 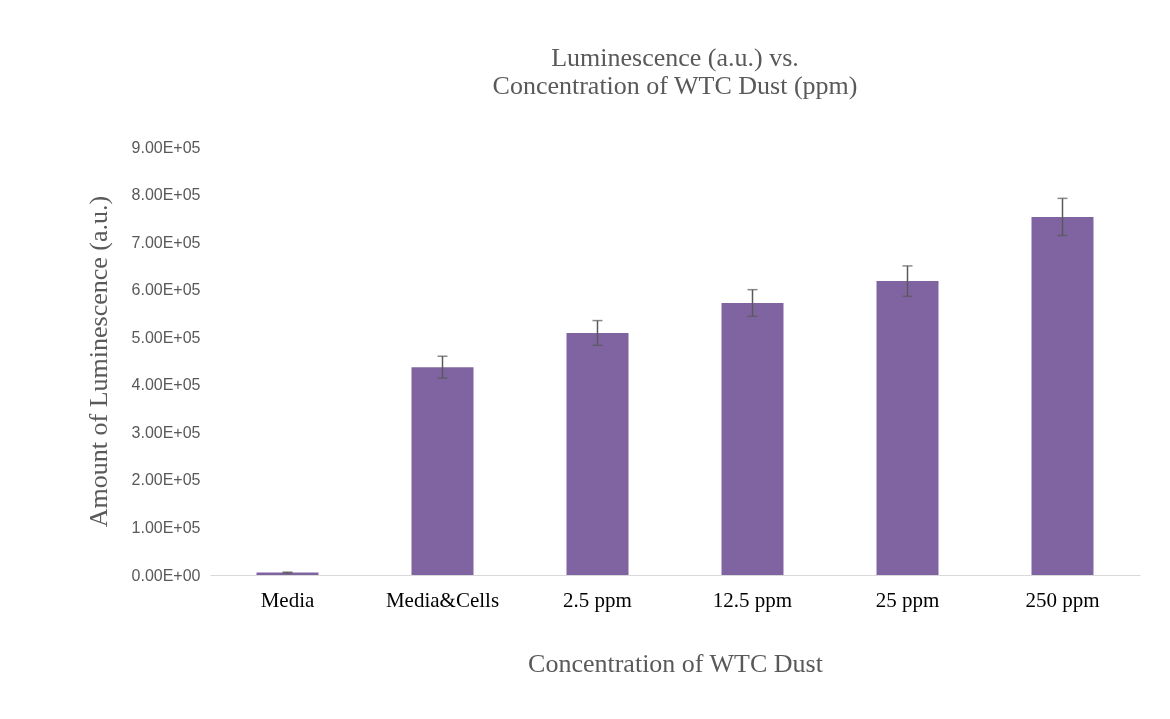 What do you see at coordinates (166, 385) in the screenshot?
I see `y-tick-label: 4.00E+05` at bounding box center [166, 385].